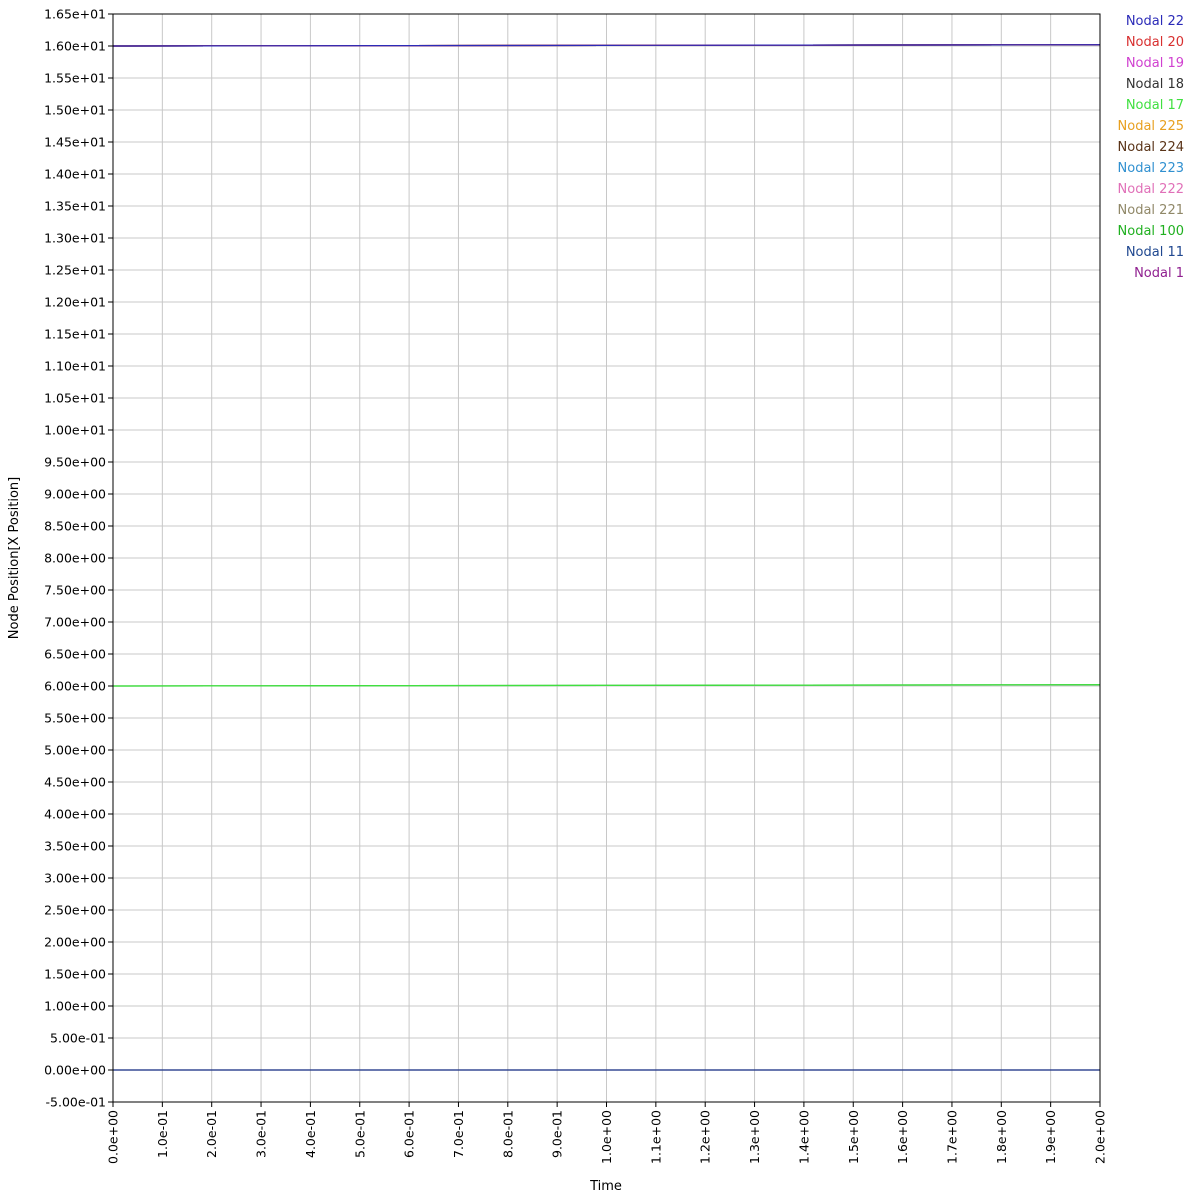 The width and height of the screenshot is (1200, 1200). I want to click on y-tick-label: 3.00e+00, so click(75, 878).